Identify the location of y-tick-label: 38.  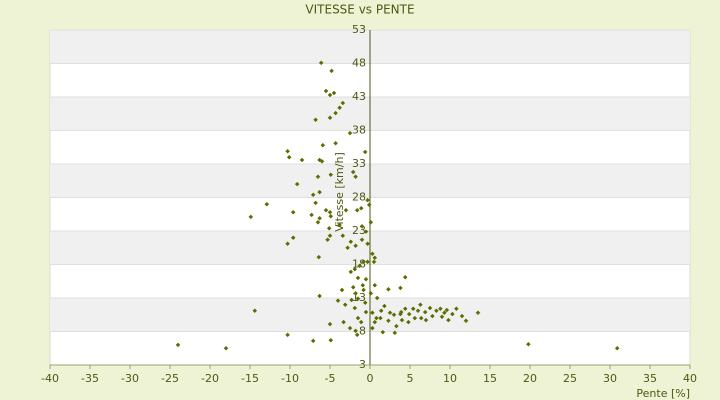
(359, 130).